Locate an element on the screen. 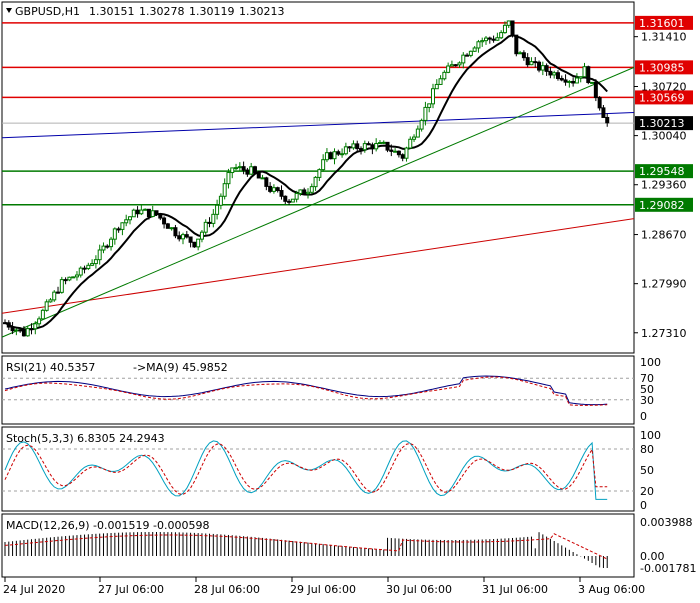 The width and height of the screenshot is (700, 603). current-price-box is located at coordinates (664, 123).